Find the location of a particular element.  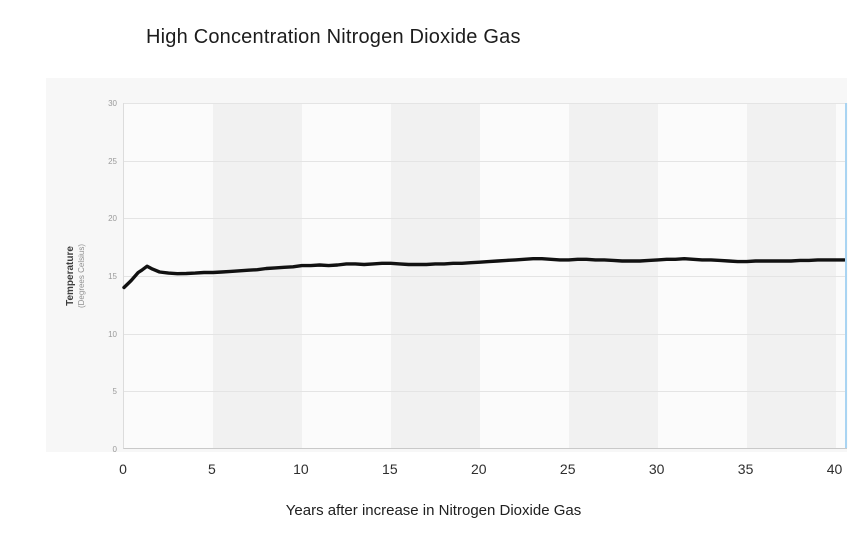

y-tick-label: 30 is located at coordinates (112, 103).